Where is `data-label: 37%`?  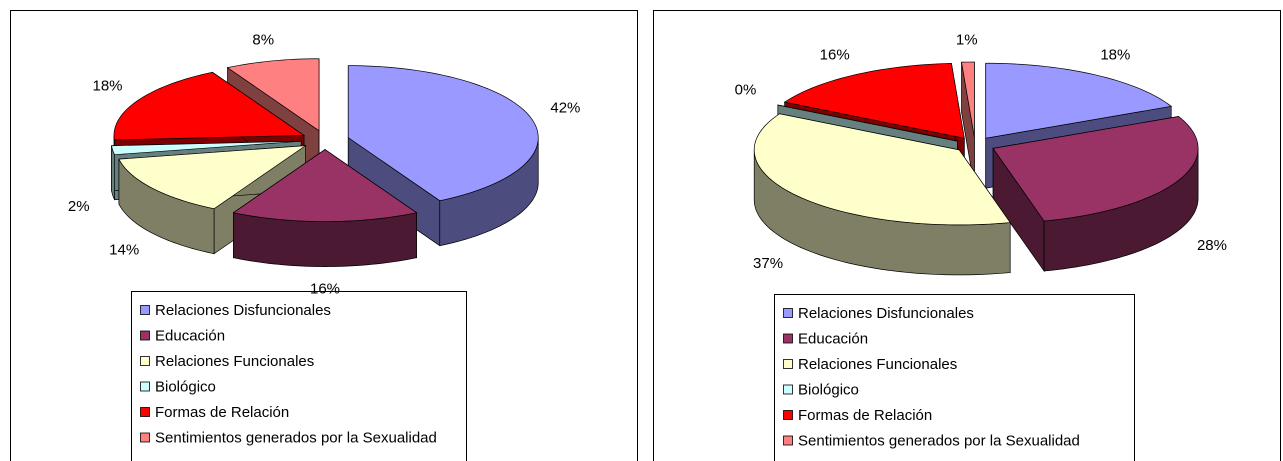
data-label: 37% is located at coordinates (768, 263).